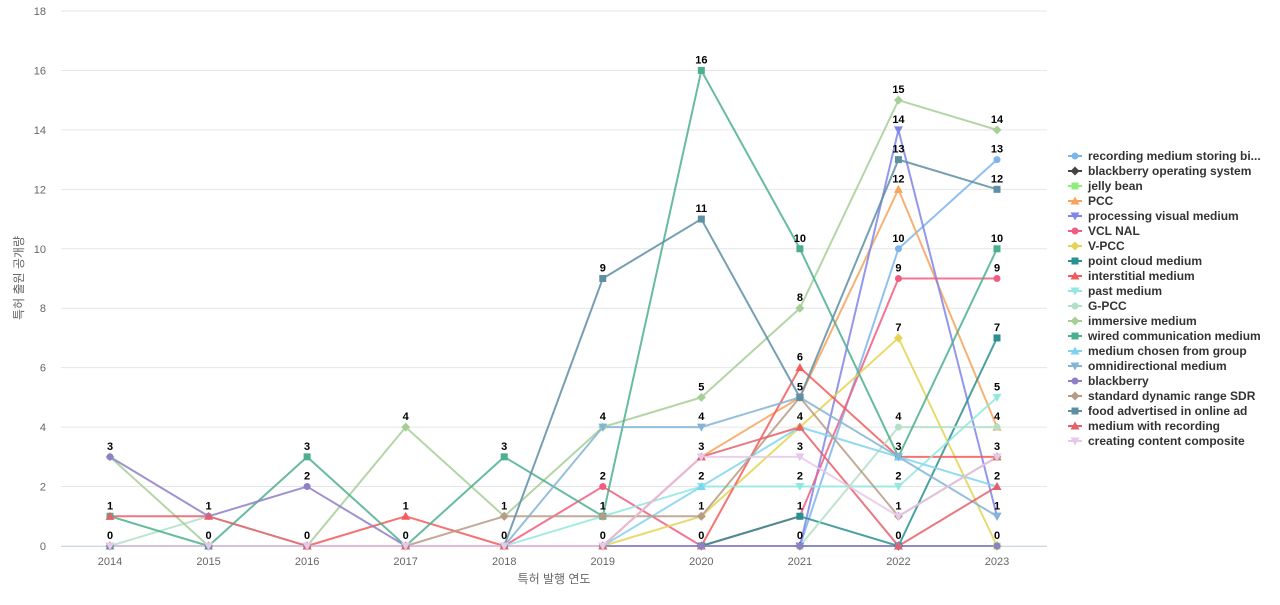  I want to click on legend-item-v-pcc: V-PCC, so click(1096, 246).